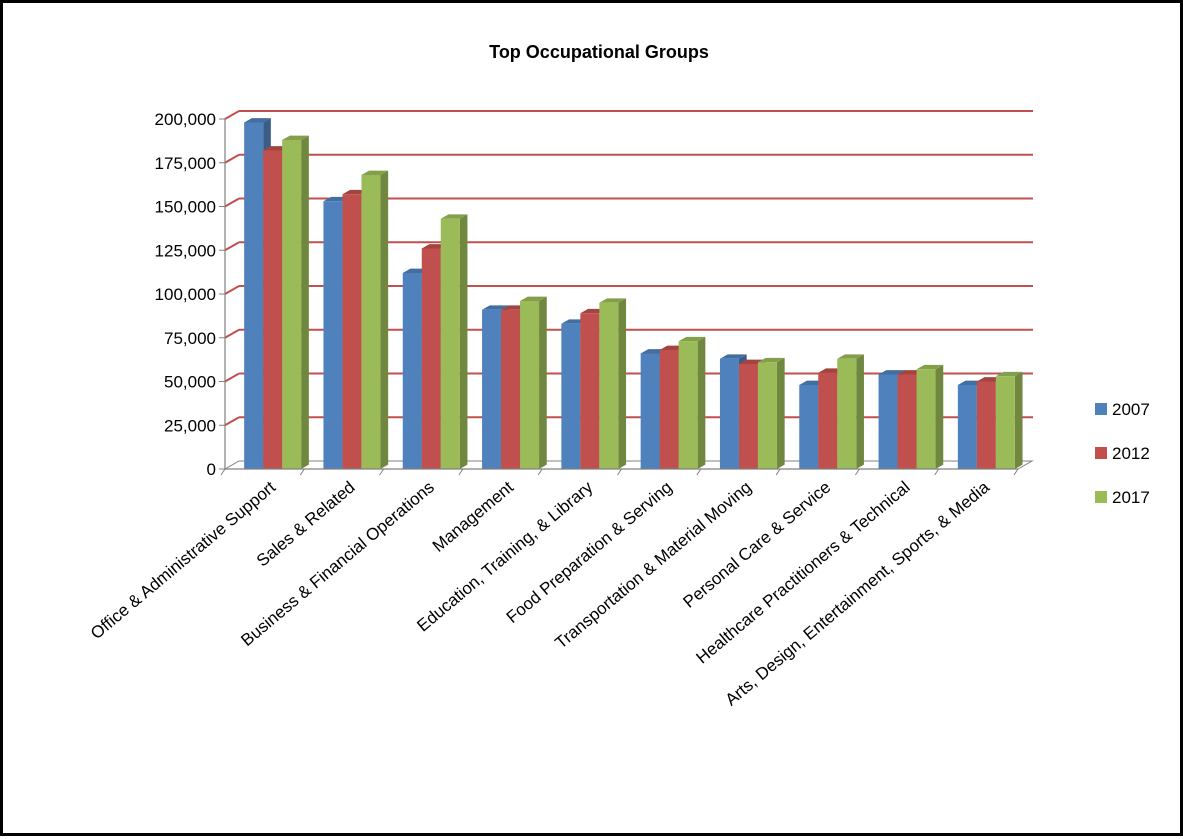  Describe the element at coordinates (185, 119) in the screenshot. I see `y-tick-label: 200,000` at that location.